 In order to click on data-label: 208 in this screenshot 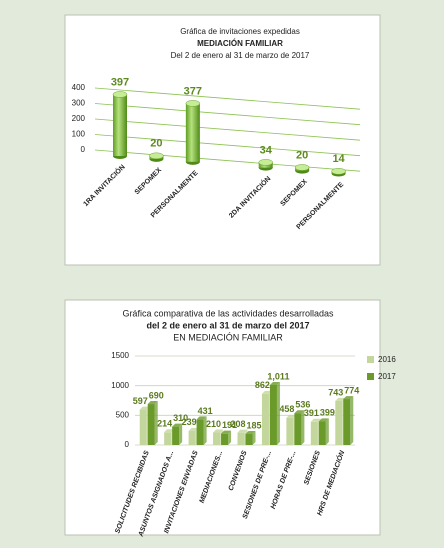, I will do `click(237, 424)`.